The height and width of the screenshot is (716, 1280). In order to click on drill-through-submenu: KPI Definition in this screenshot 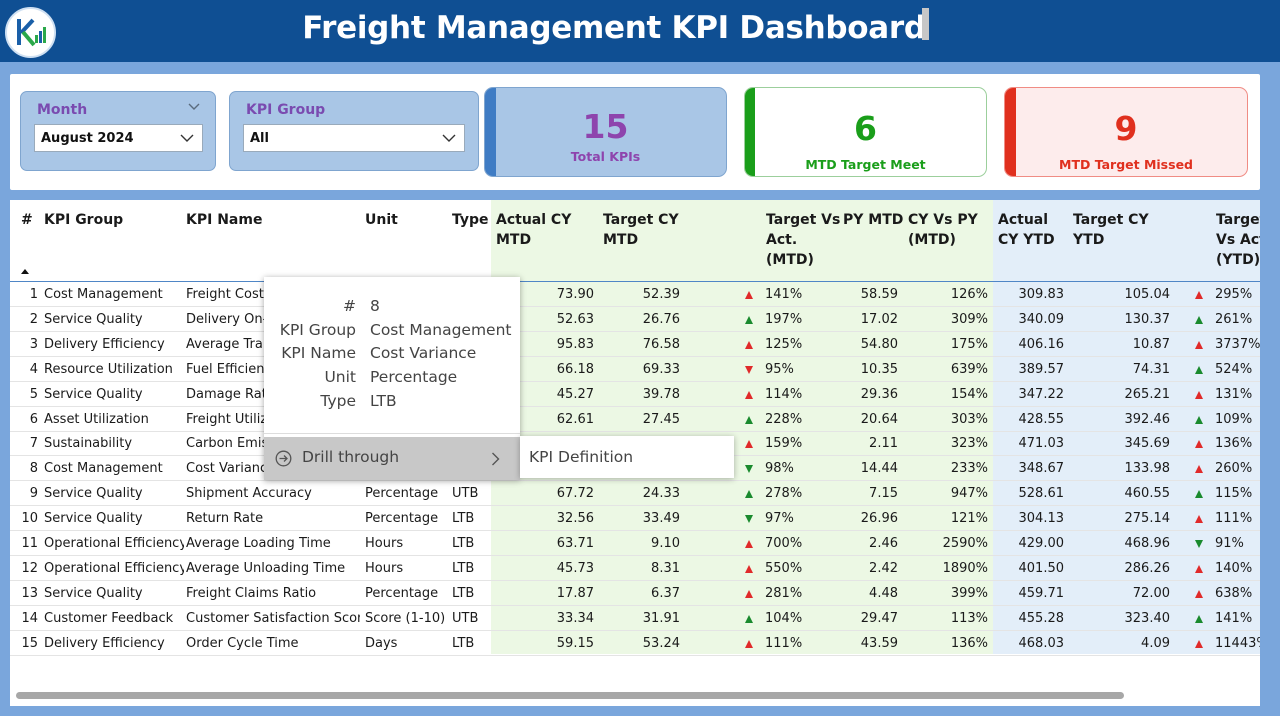, I will do `click(627, 457)`.